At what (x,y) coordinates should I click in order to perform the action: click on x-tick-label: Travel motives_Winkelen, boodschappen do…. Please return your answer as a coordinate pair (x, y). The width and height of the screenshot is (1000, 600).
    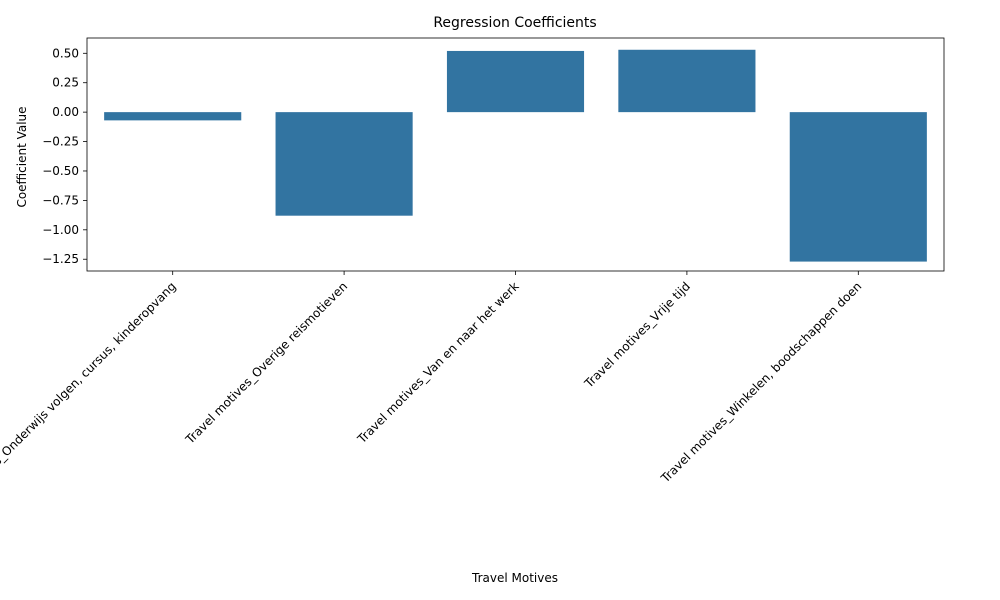
    Looking at the image, I should click on (761, 382).